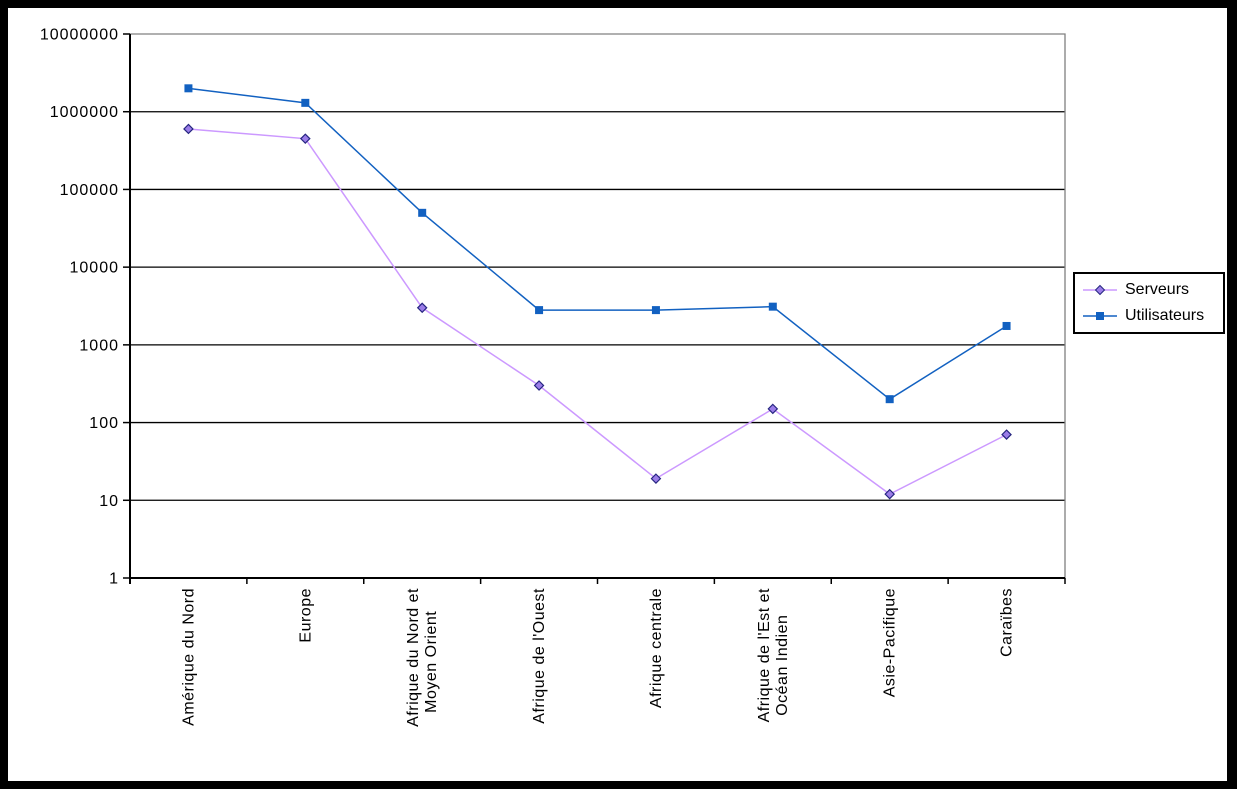 This screenshot has width=1237, height=789. I want to click on legend-label-utilisateurs: Utilisateurs, so click(1165, 315).